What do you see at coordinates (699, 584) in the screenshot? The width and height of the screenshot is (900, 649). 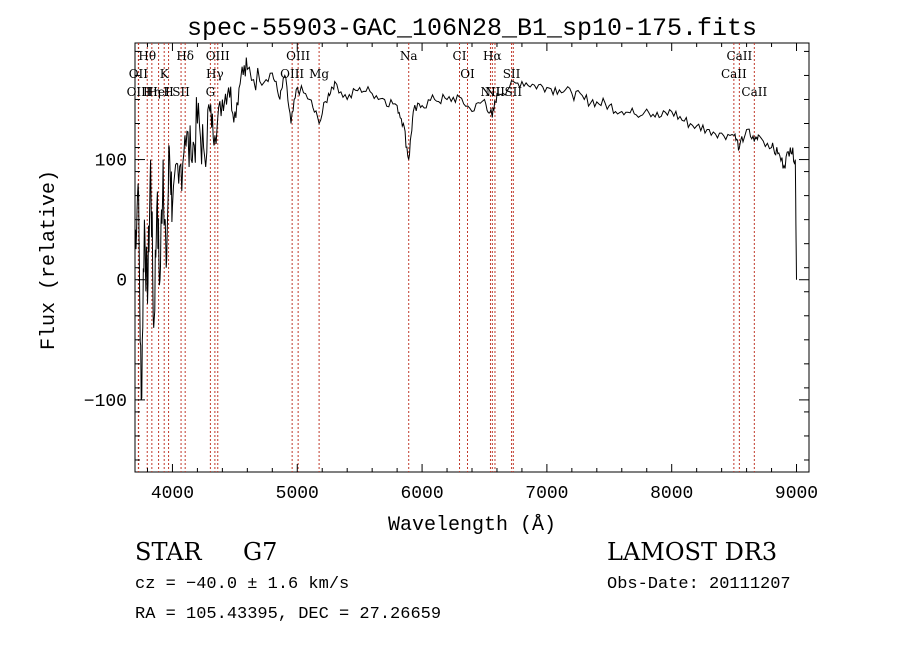 I see `obs-date: Obs-Date: 20111207` at bounding box center [699, 584].